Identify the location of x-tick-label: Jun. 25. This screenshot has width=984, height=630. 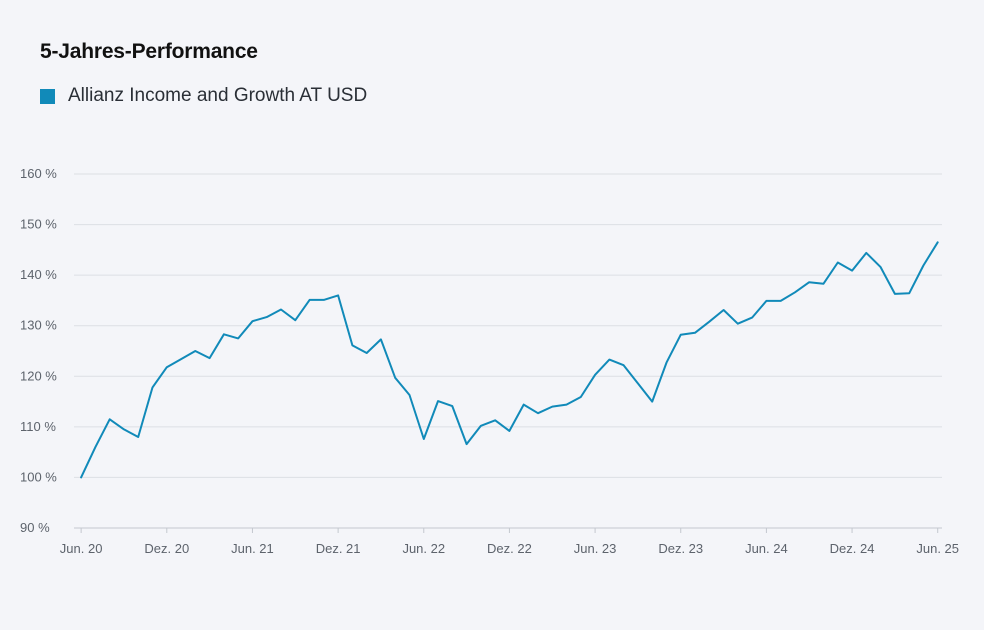
(937, 548).